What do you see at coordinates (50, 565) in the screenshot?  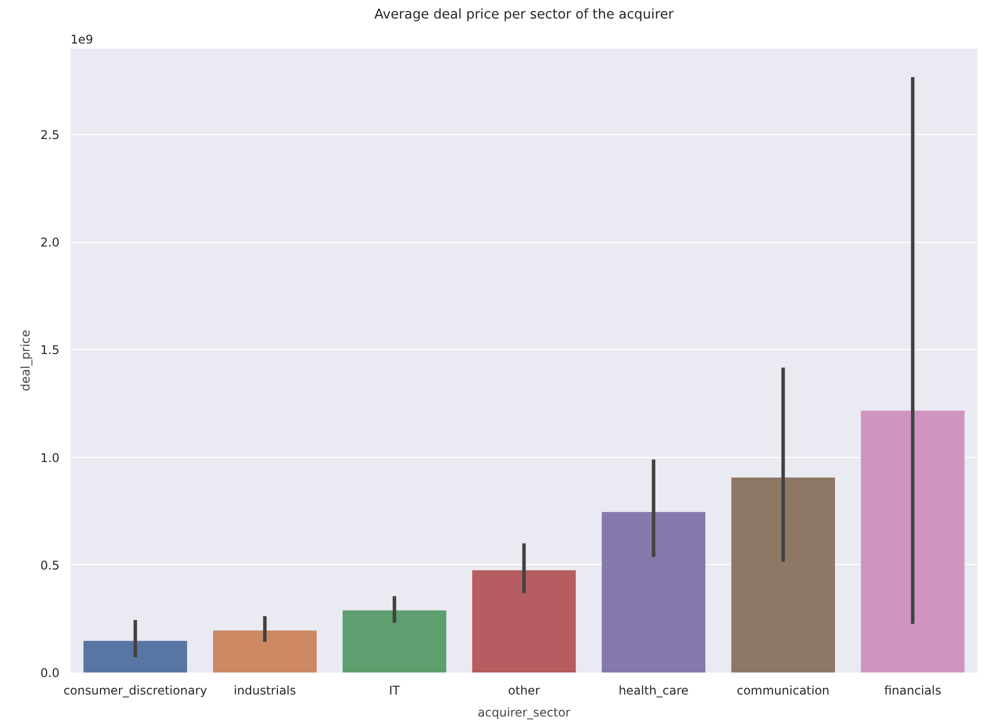 I see `y-tick-label: 0.5` at bounding box center [50, 565].